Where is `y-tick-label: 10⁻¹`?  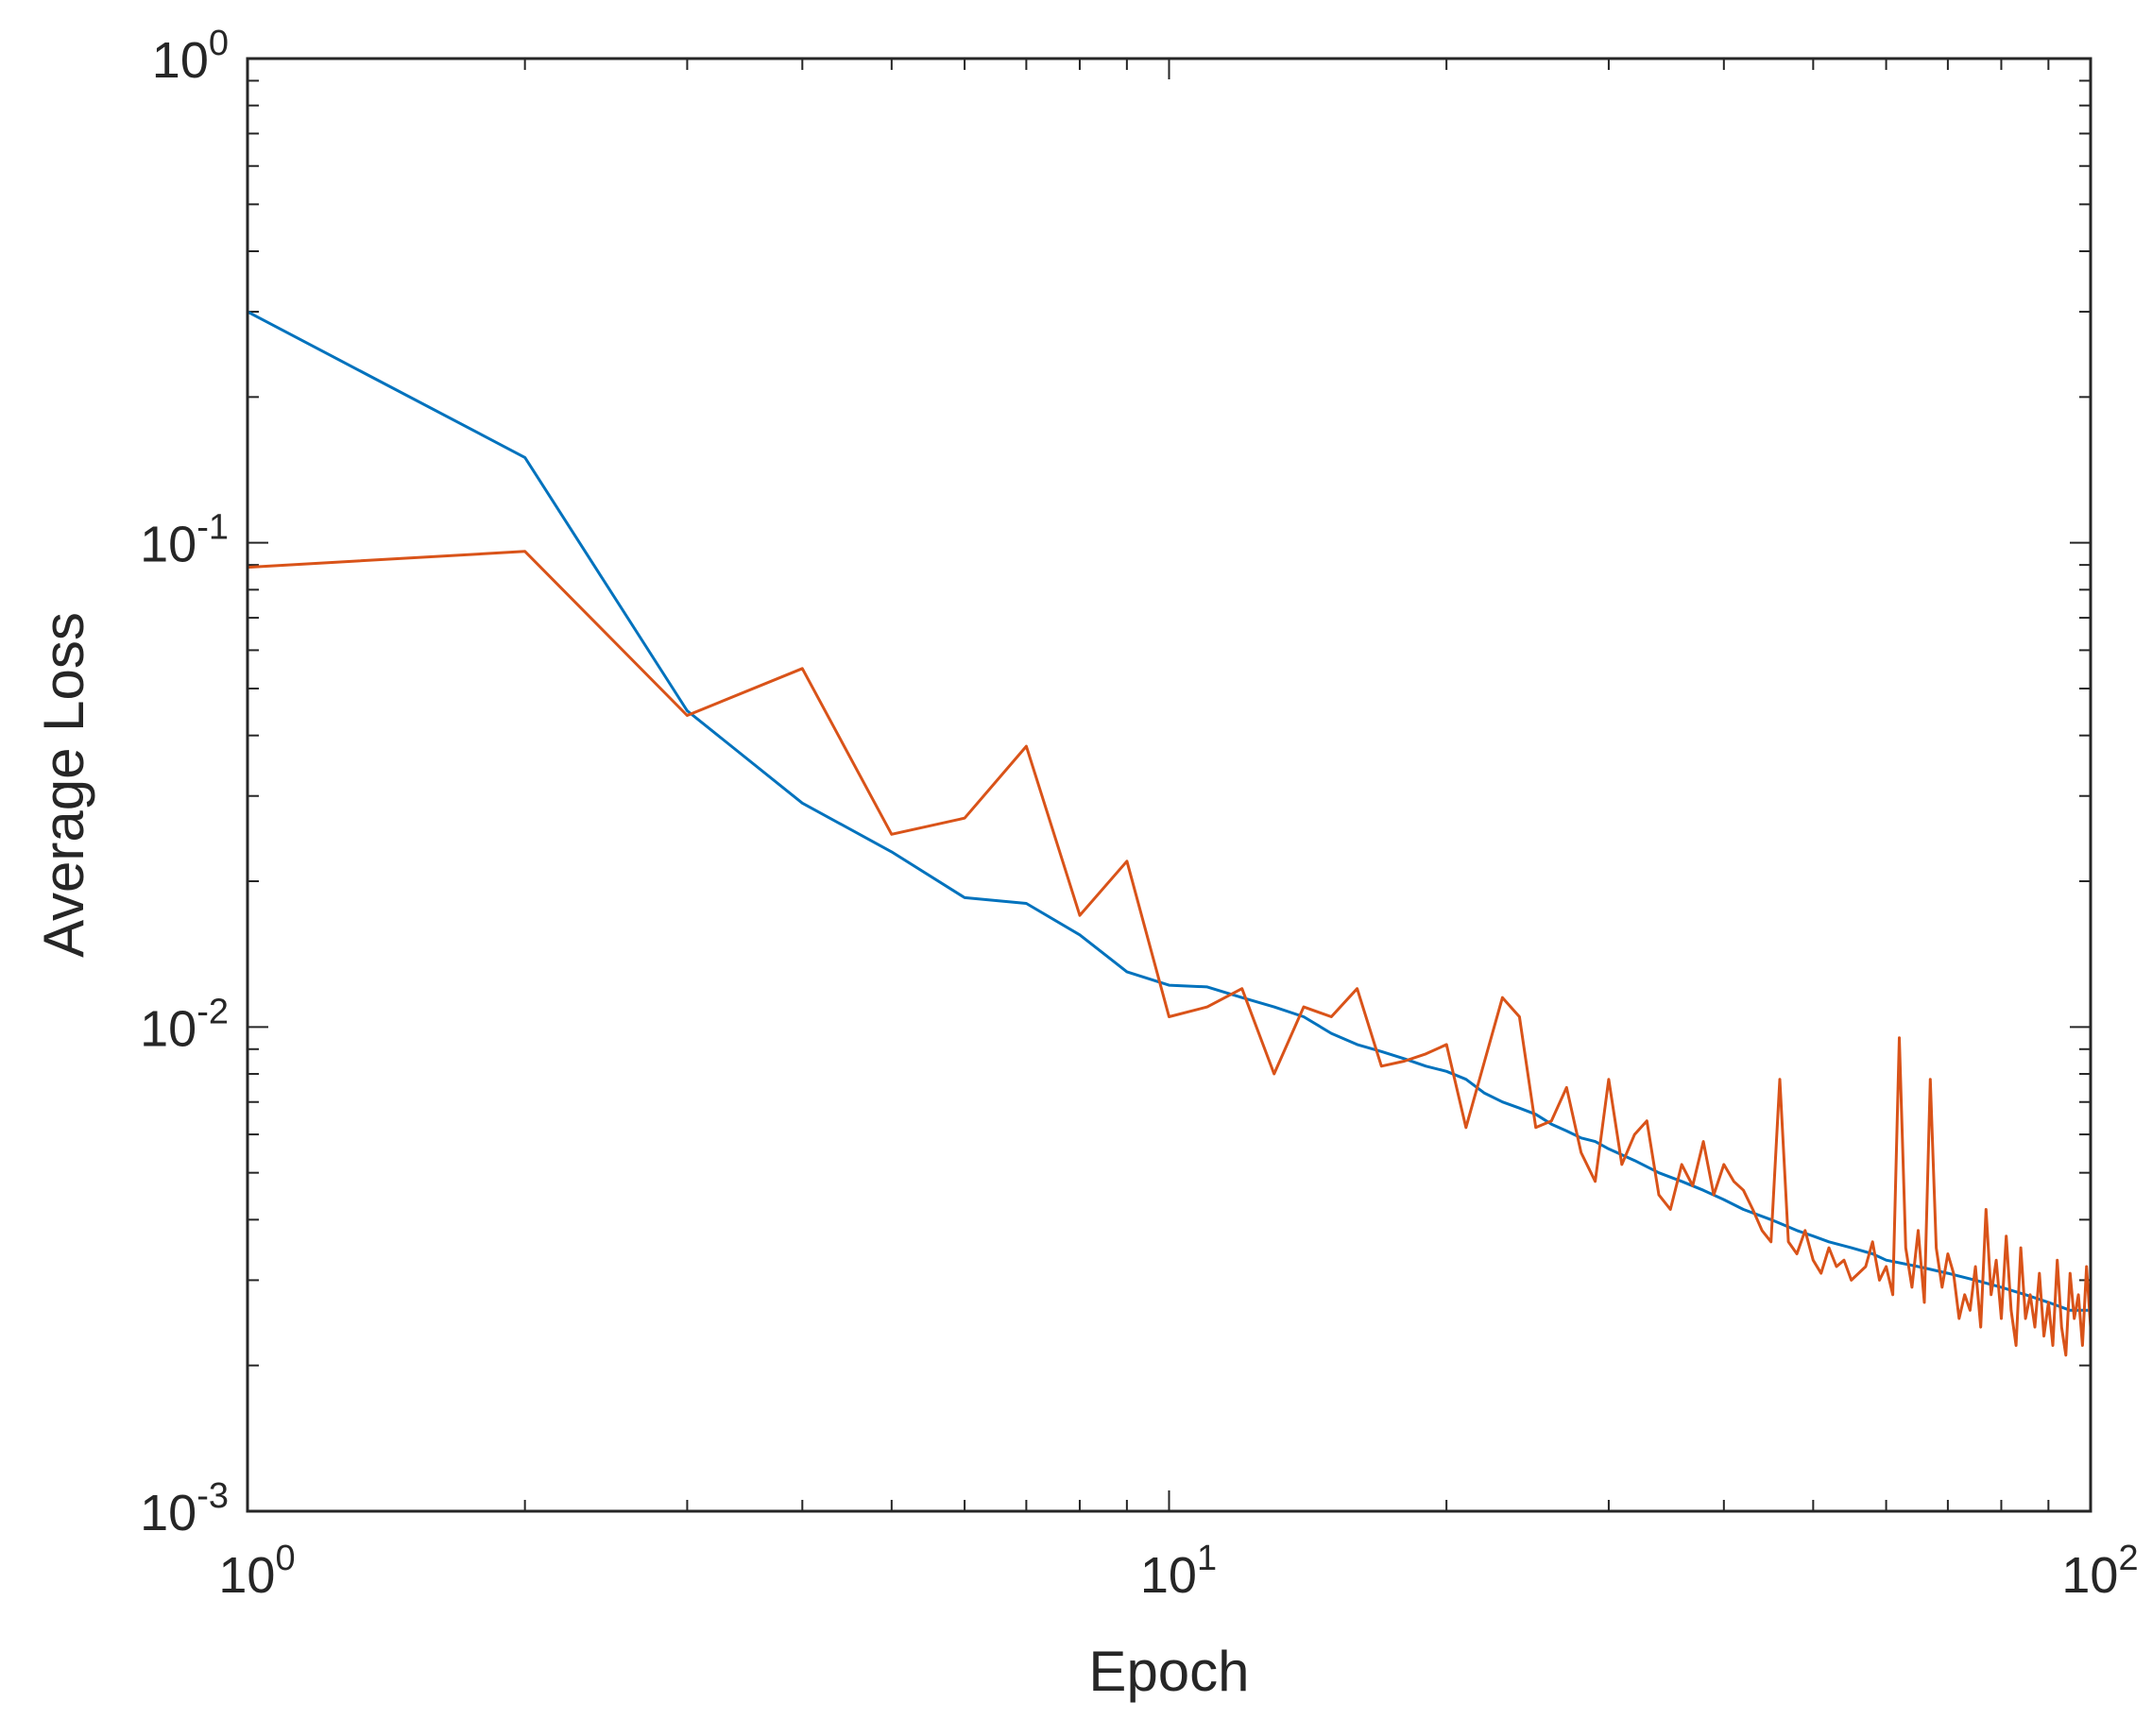 y-tick-label: 10⁻¹ is located at coordinates (184, 540).